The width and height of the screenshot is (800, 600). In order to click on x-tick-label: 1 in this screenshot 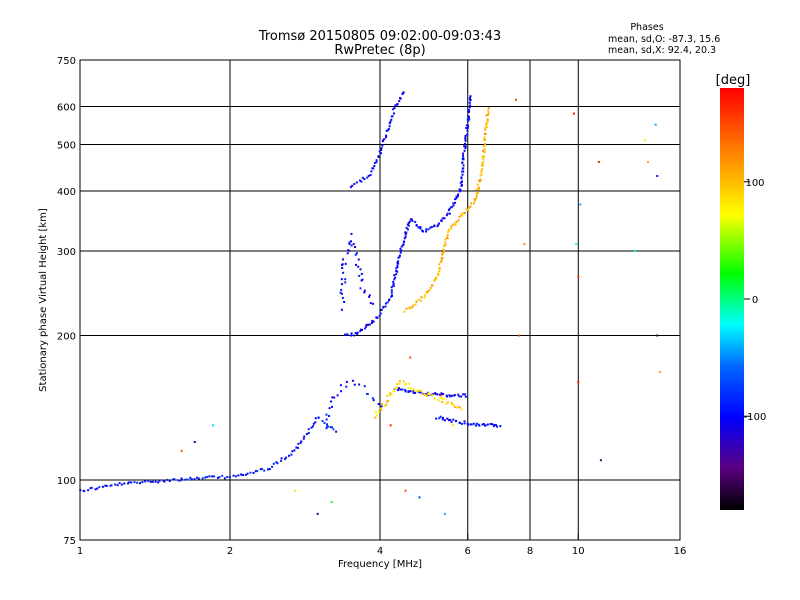, I will do `click(80, 551)`.